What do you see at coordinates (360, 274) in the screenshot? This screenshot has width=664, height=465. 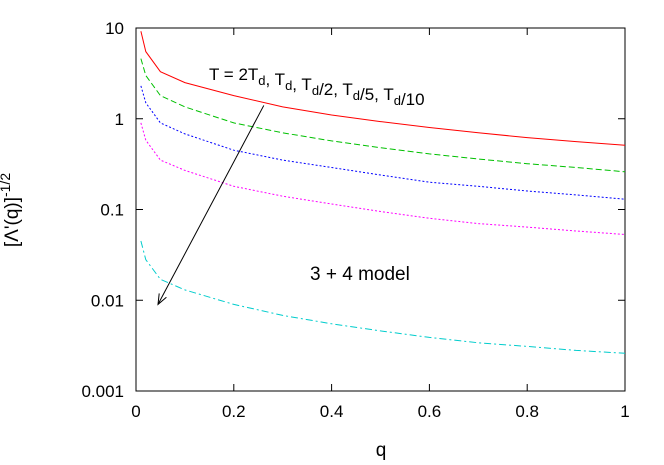 I see `model-label: 3 + 4 model` at bounding box center [360, 274].